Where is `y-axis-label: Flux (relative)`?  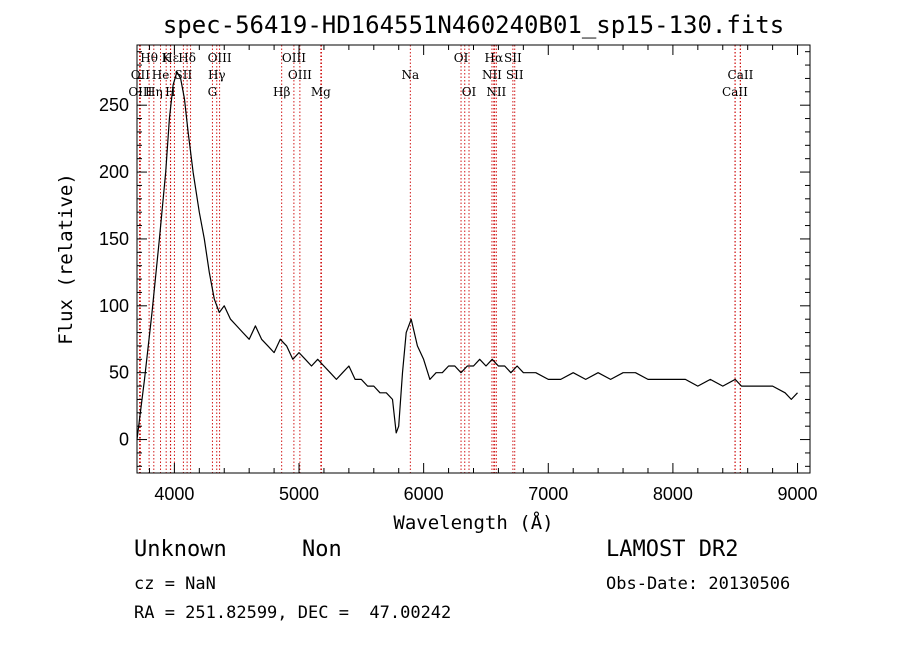 y-axis-label: Flux (relative) is located at coordinates (66, 259).